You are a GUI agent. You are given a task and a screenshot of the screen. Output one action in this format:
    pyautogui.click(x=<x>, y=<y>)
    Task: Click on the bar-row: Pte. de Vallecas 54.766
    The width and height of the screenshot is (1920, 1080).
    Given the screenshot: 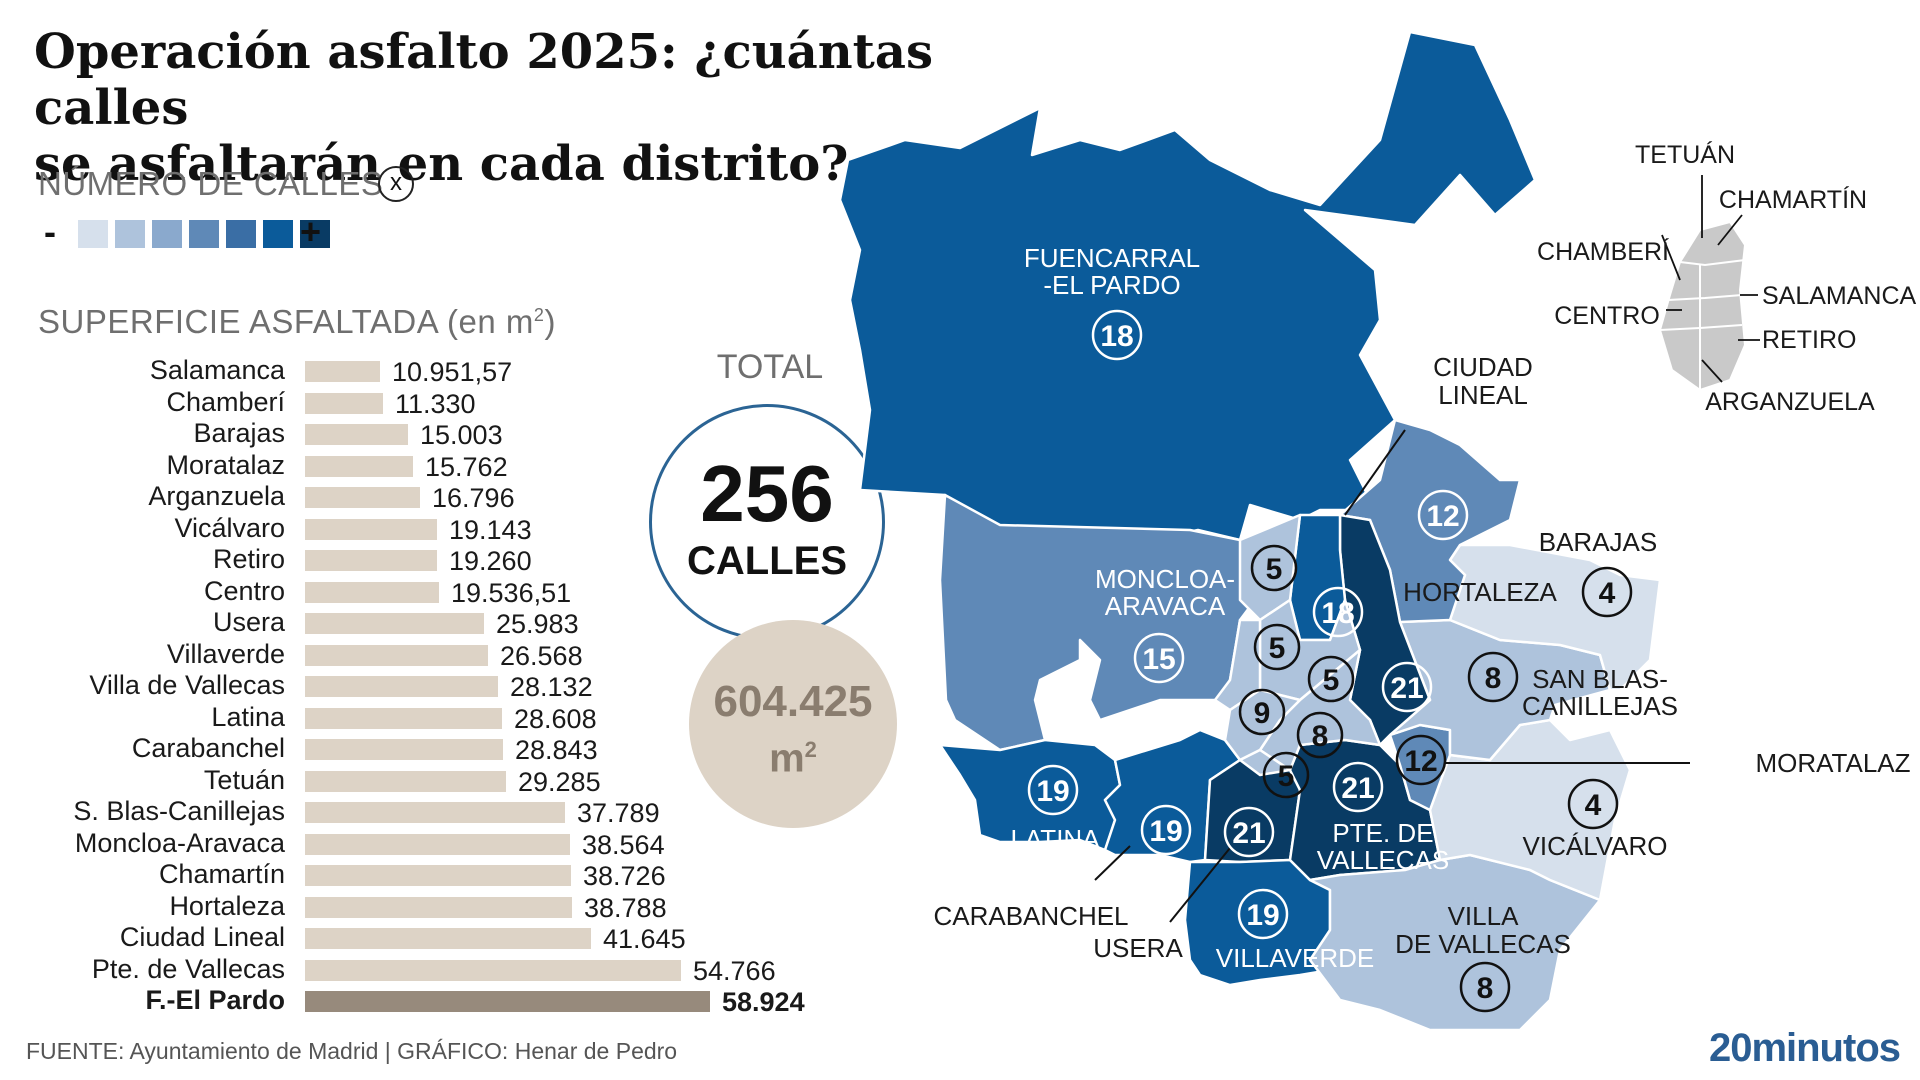 What is the action you would take?
    pyautogui.click(x=420, y=970)
    